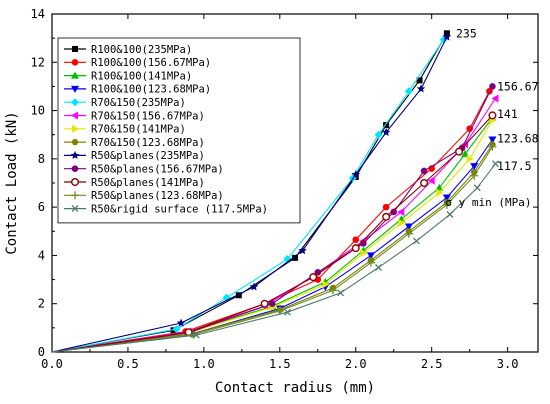  What do you see at coordinates (52, 364) in the screenshot?
I see `x-tick-label: 0.0` at bounding box center [52, 364].